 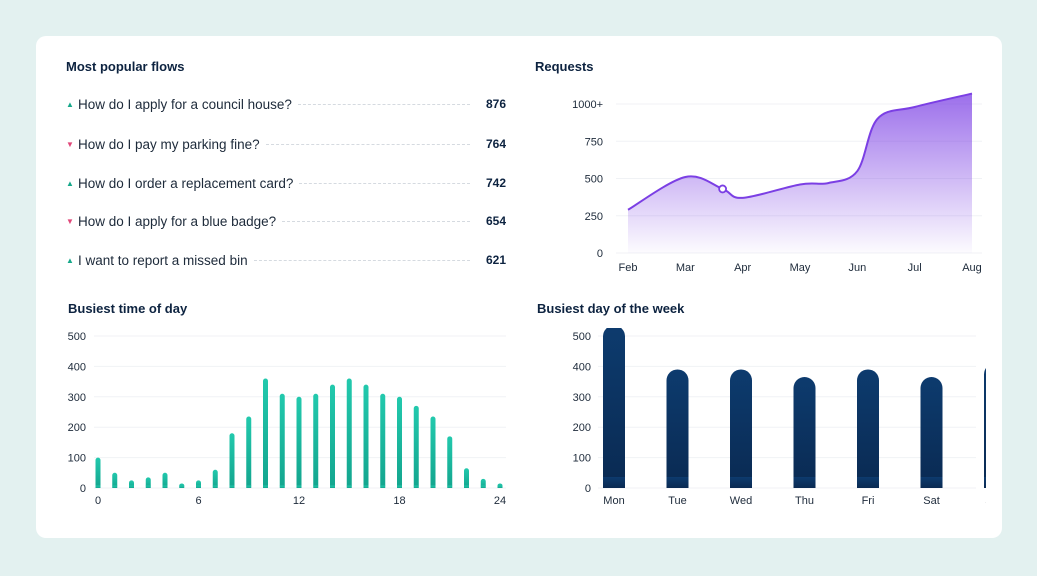 I want to click on flow-item: ▲ How do I order a replacement card? 742, so click(x=286, y=183).